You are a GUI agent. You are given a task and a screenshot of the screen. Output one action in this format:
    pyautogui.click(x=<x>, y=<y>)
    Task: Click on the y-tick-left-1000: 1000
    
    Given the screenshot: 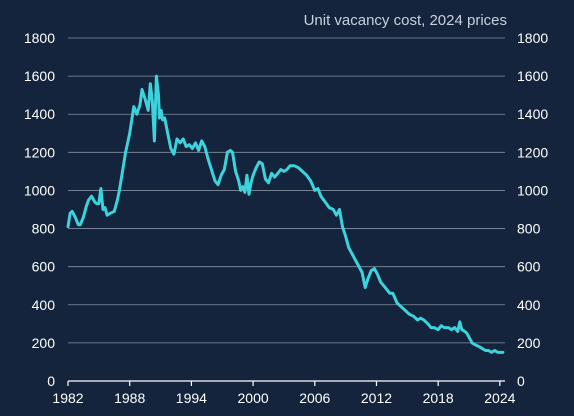 What is the action you would take?
    pyautogui.click(x=39, y=190)
    